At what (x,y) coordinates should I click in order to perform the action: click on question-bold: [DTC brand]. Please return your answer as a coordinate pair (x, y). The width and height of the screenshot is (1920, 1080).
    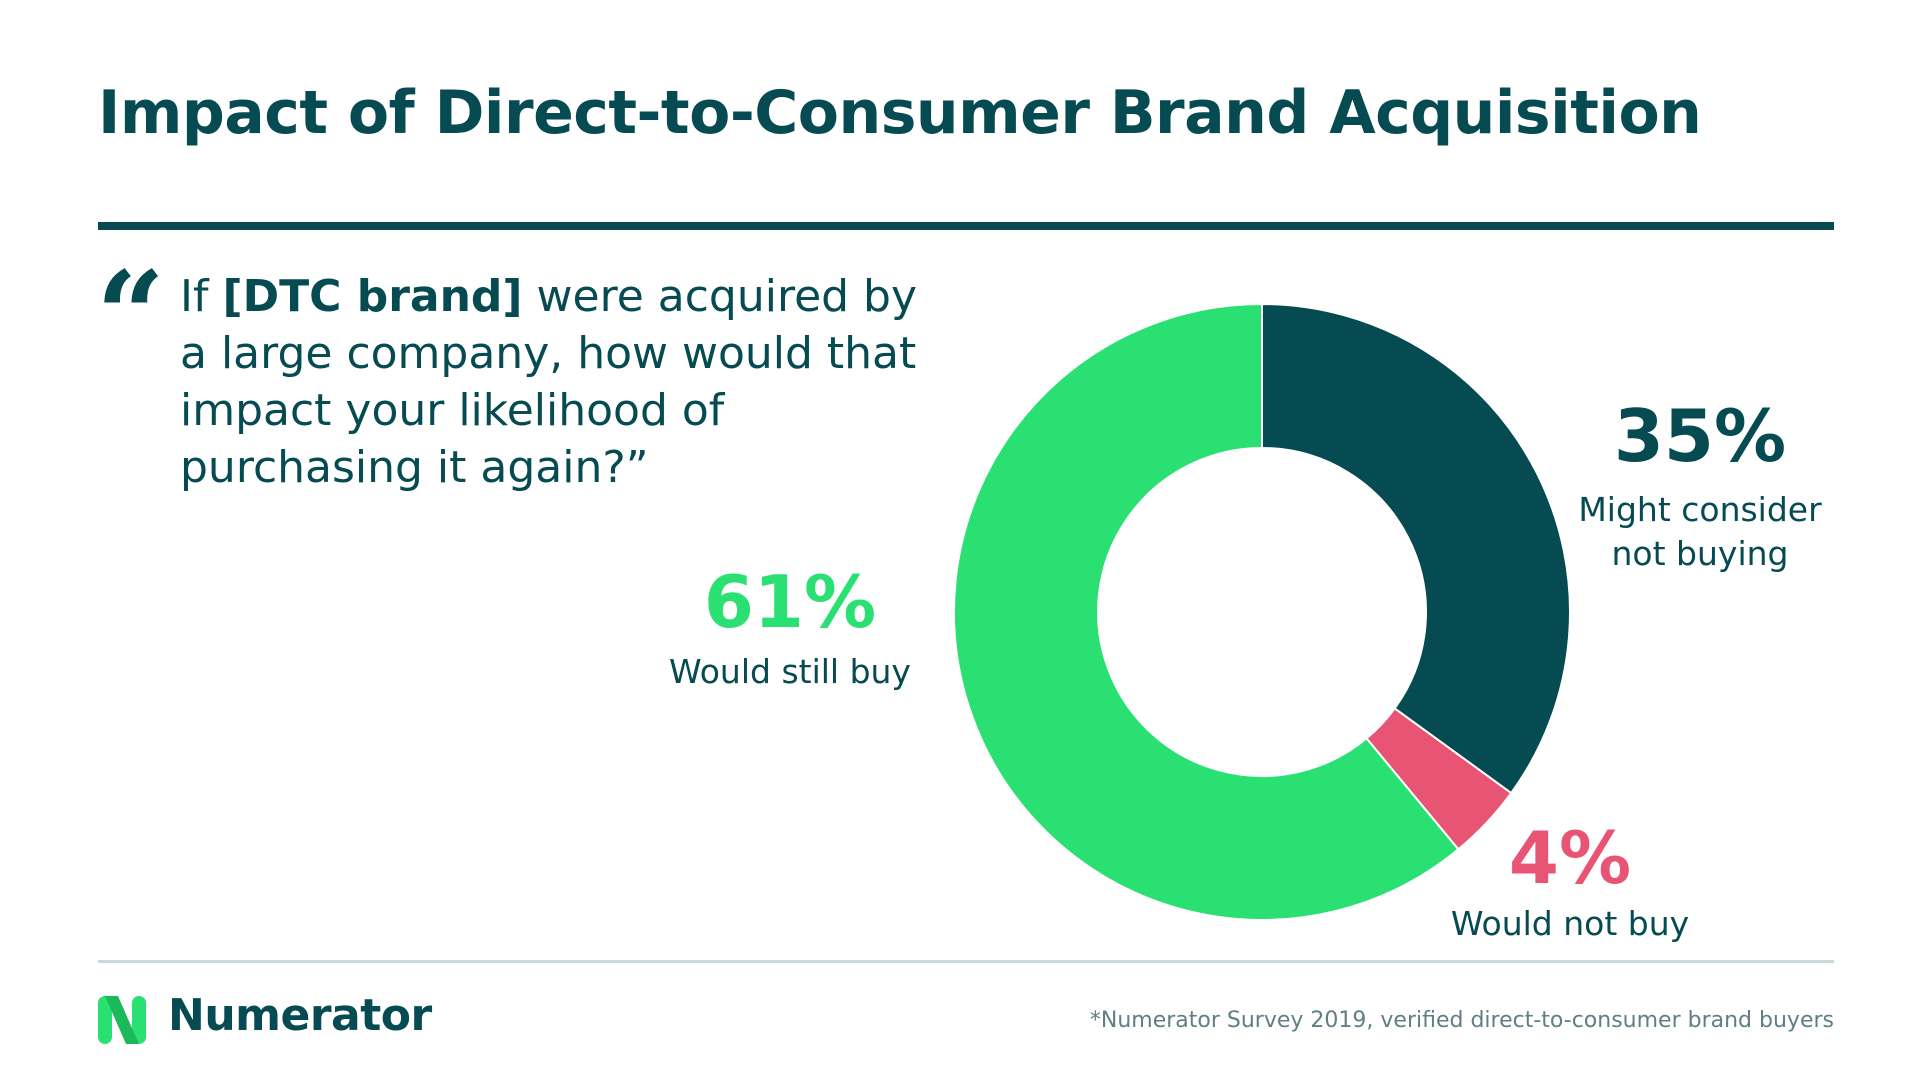
    Looking at the image, I should click on (372, 296).